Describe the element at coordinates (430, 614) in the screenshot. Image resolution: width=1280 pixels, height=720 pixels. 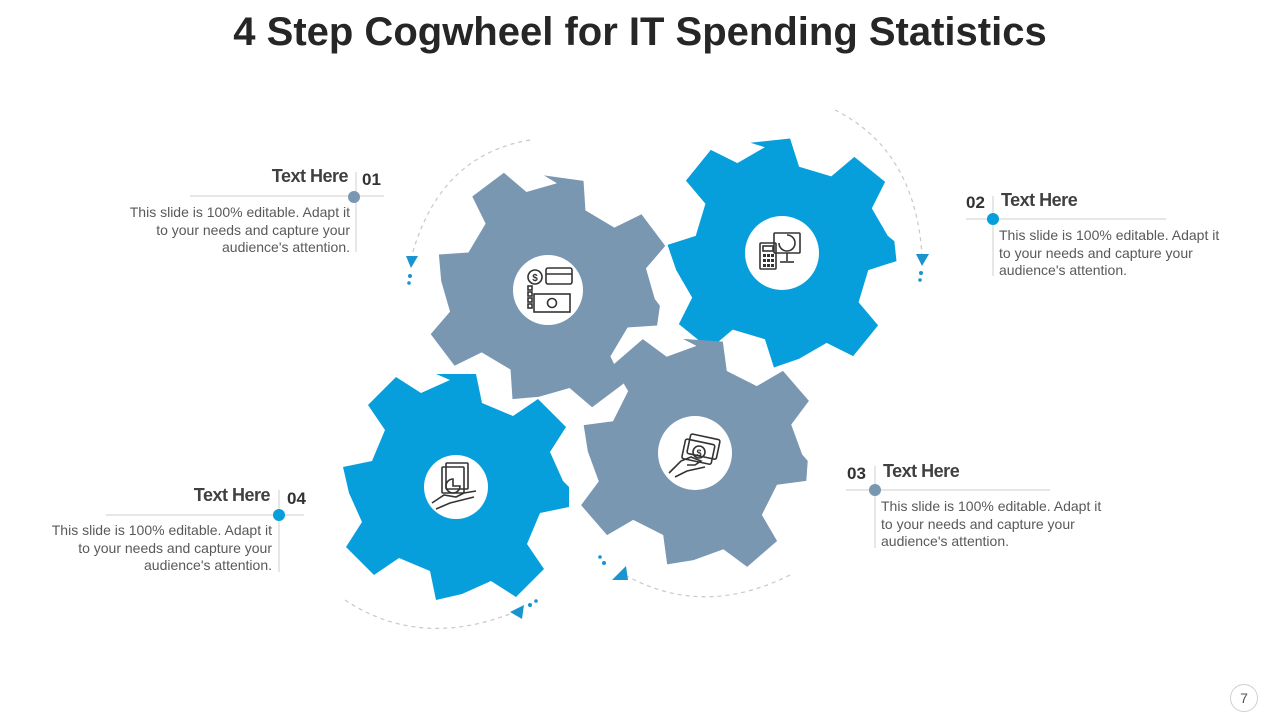
I see `arrow-path-bottom-left` at that location.